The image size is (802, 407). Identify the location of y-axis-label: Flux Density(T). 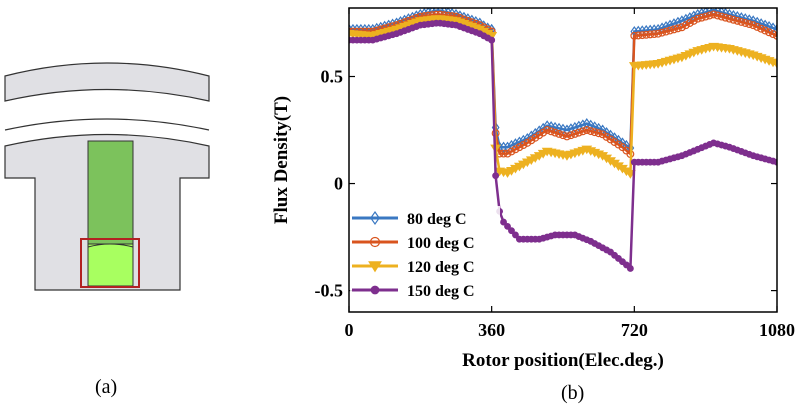
(281, 160).